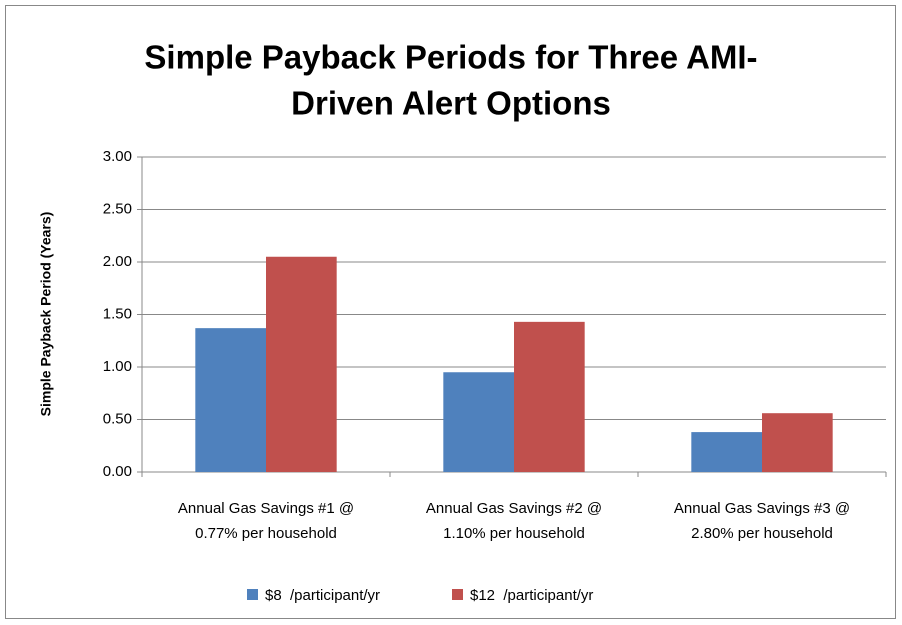 This screenshot has height=625, width=902. What do you see at coordinates (117, 261) in the screenshot?
I see `y-tick-label: 2.00` at bounding box center [117, 261].